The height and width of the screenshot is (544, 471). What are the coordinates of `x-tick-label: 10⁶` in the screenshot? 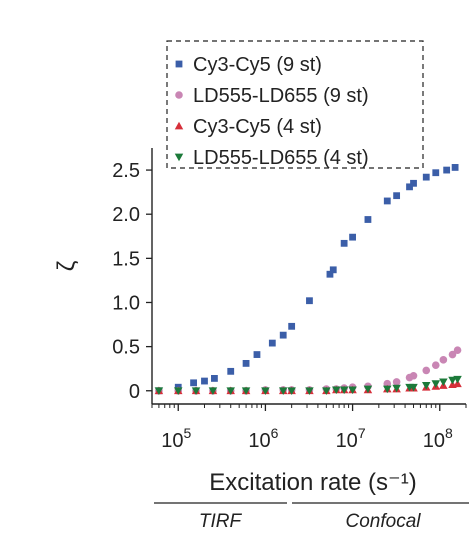 It's located at (263, 438).